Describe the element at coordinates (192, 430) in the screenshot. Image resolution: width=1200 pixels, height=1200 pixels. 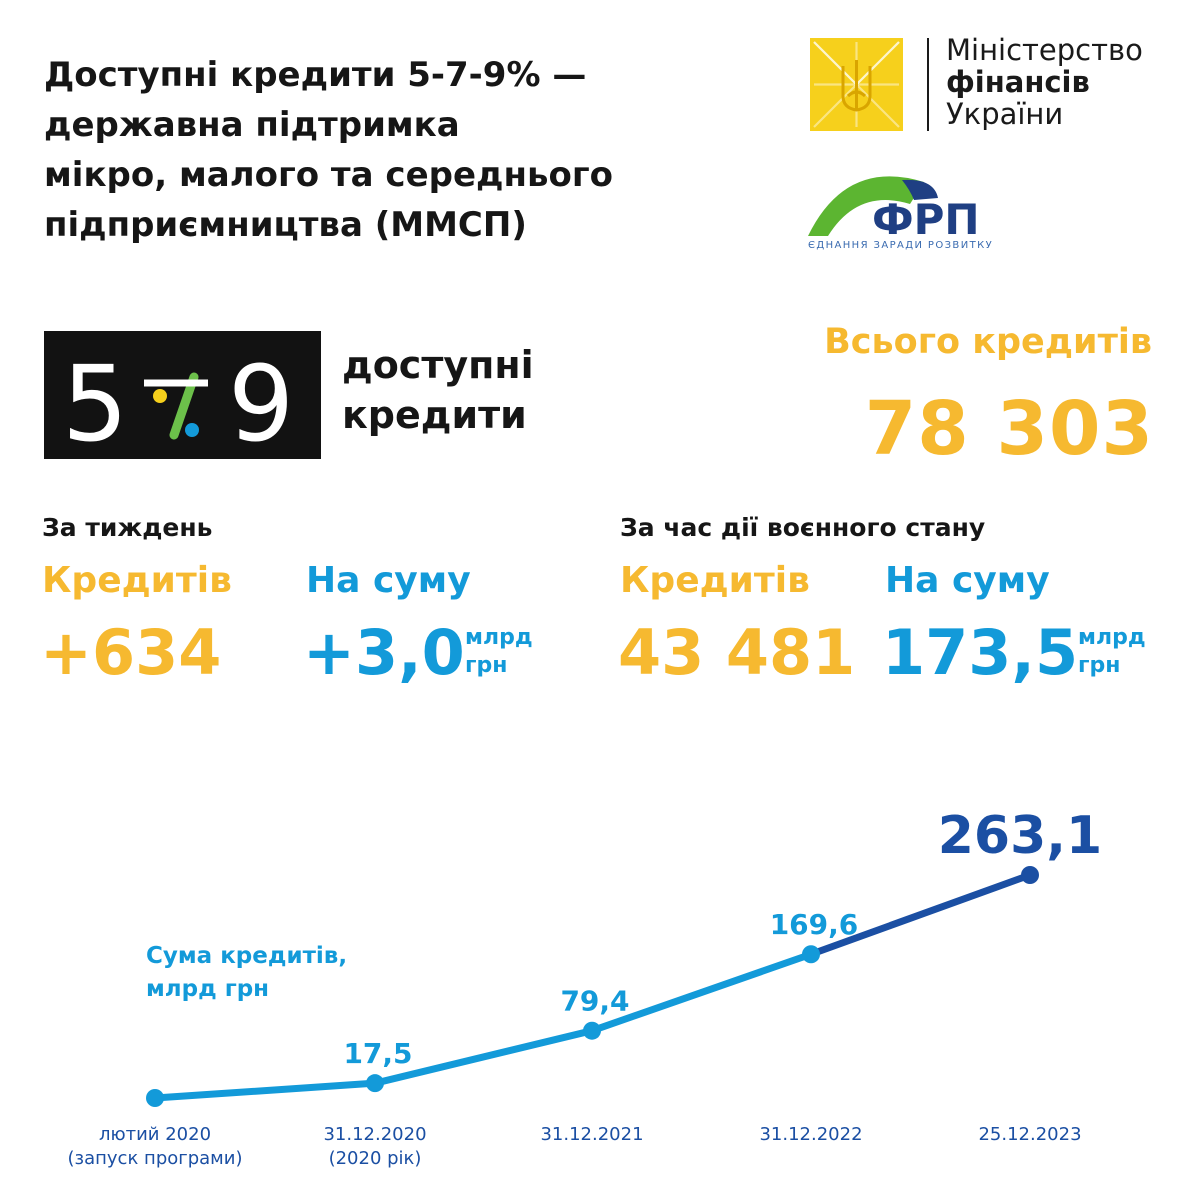
I see `percent-dot-bottom` at that location.